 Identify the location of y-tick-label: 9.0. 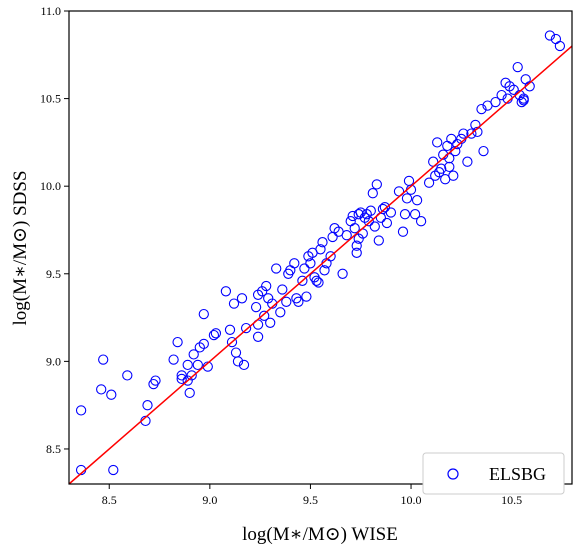
(53, 361).